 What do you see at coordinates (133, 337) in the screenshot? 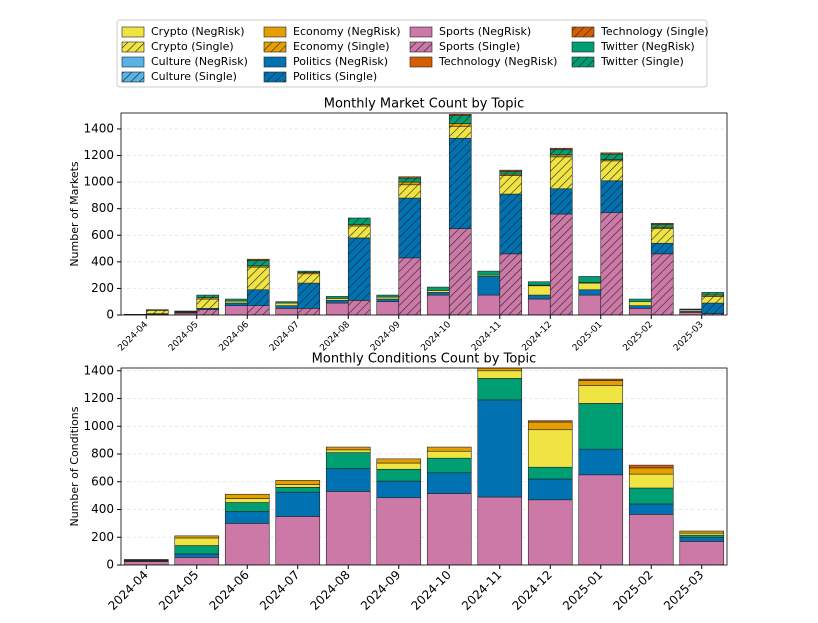
I see `x-tick-label: 2024-04` at bounding box center [133, 337].